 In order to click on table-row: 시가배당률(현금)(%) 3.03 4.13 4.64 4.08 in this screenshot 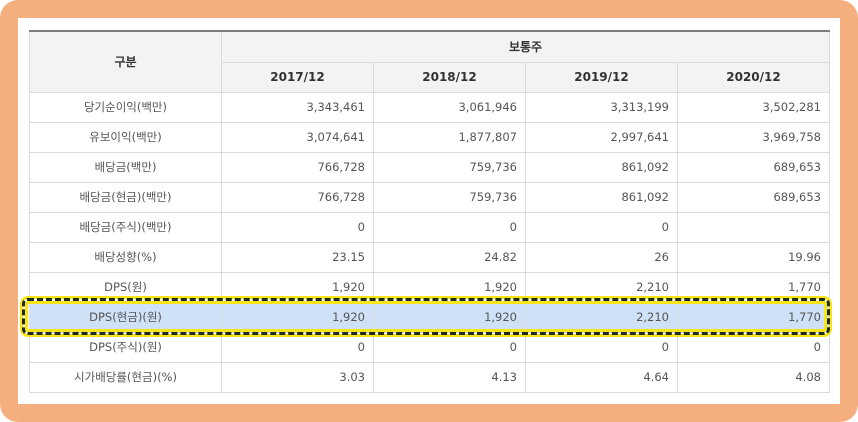, I will do `click(429, 377)`.